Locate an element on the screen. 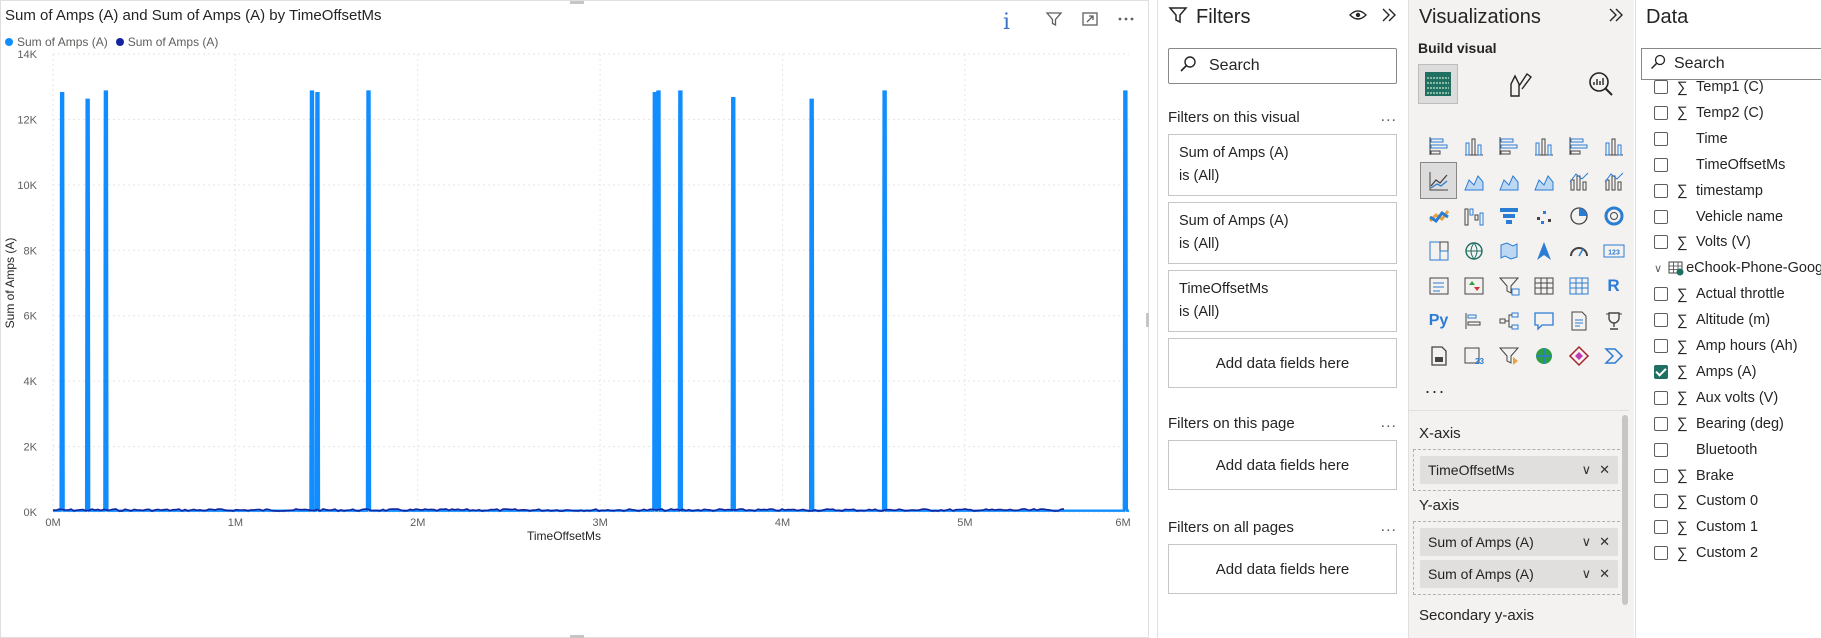 Image resolution: width=1821 pixels, height=638 pixels. smart-narrative-icon is located at coordinates (1578, 320).